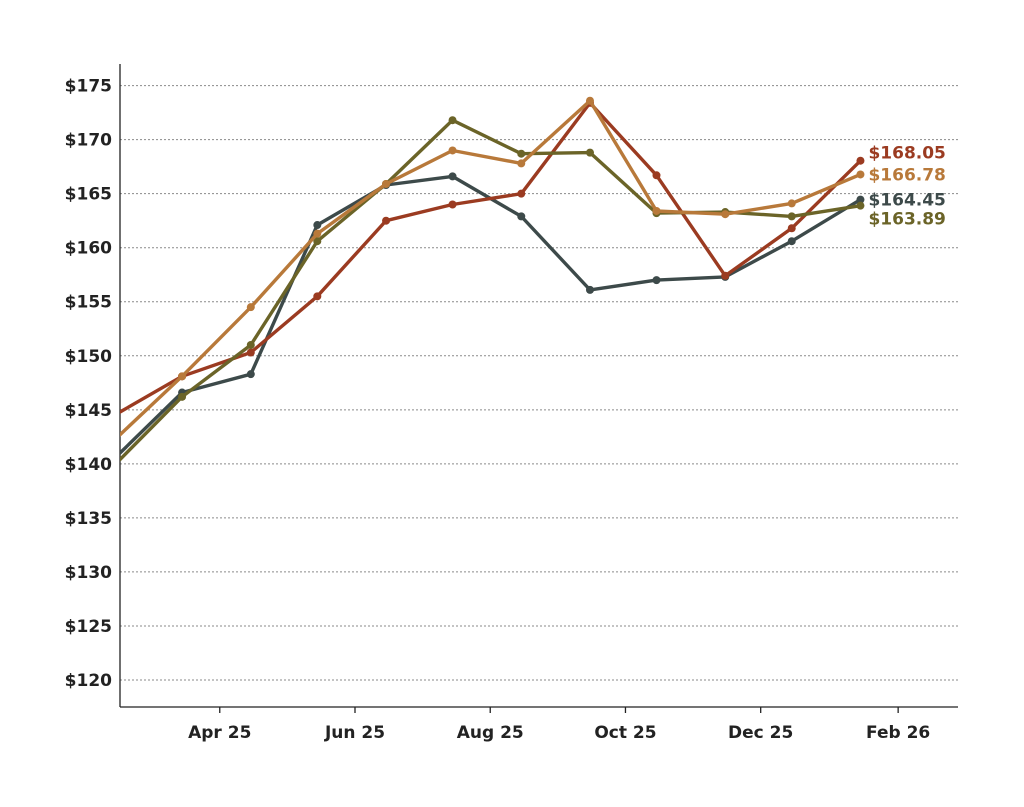 The image size is (1024, 807). Describe the element at coordinates (88, 249) in the screenshot. I see `y-tick-label: $160` at that location.